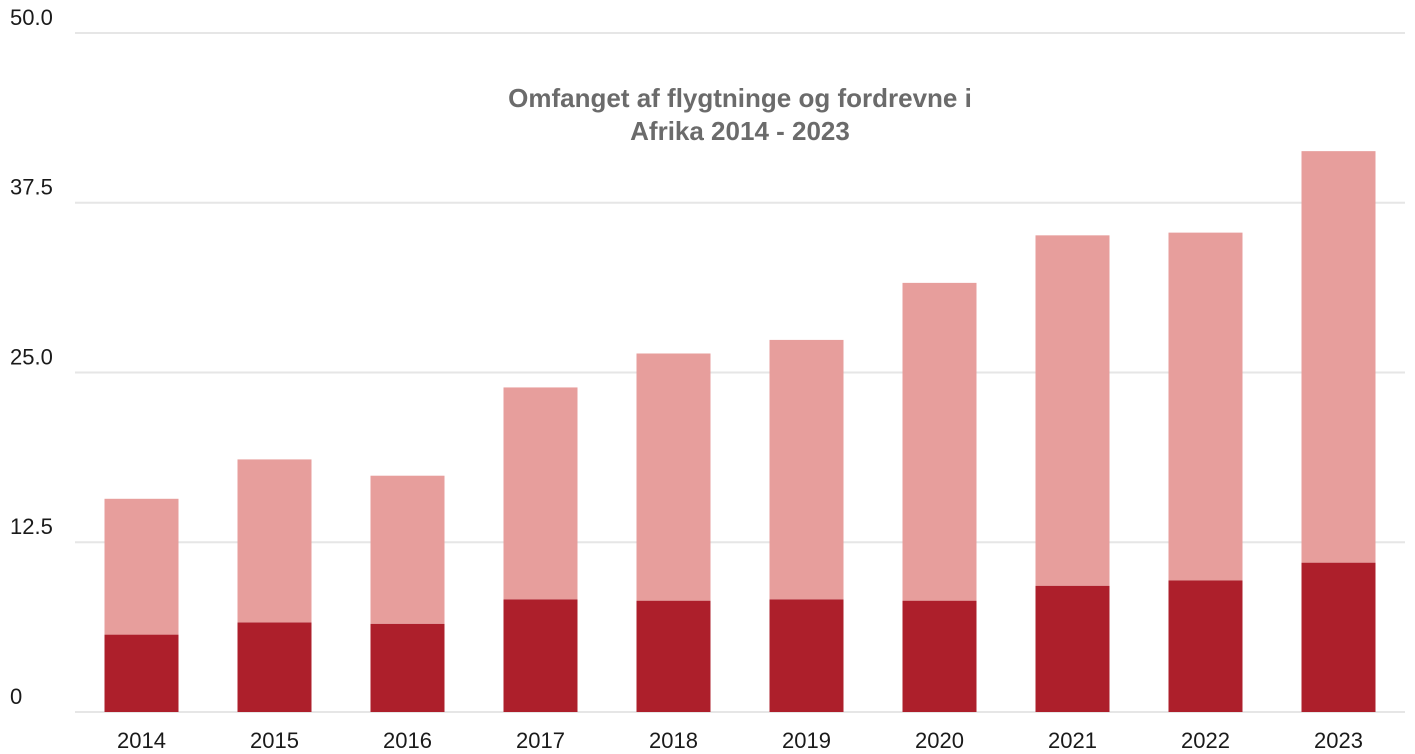 This screenshot has height=754, width=1415. Describe the element at coordinates (740, 98) in the screenshot. I see `chart-title: Omfanget af flygtninge og fordrevne i` at that location.